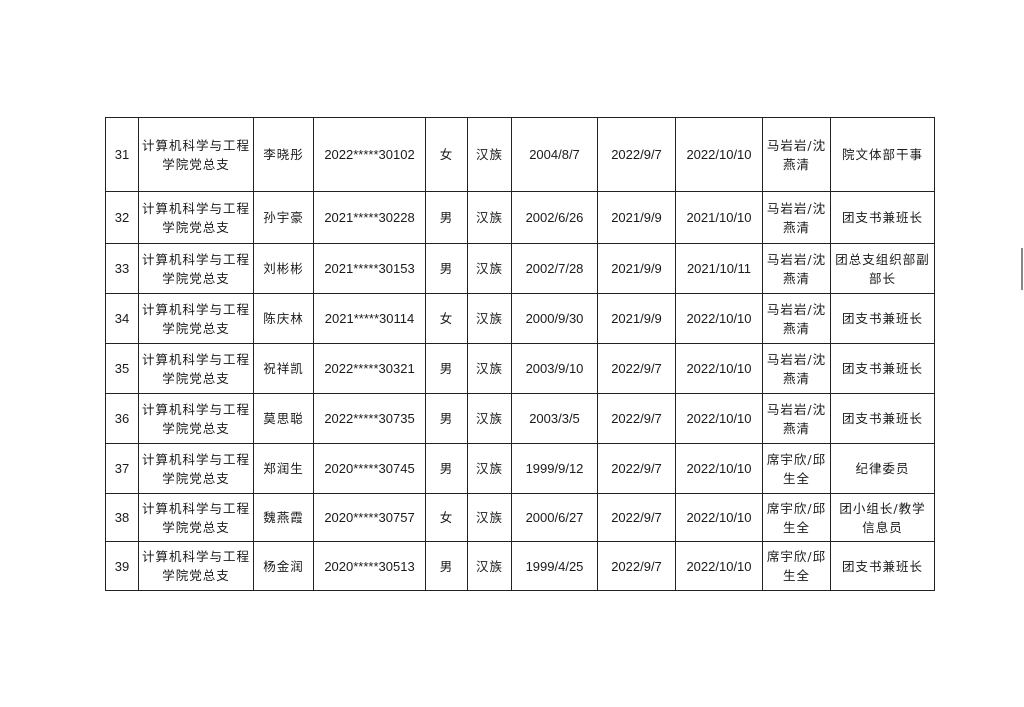 This screenshot has width=1024, height=707. I want to click on name-cell: 孙宇豪, so click(283, 217).